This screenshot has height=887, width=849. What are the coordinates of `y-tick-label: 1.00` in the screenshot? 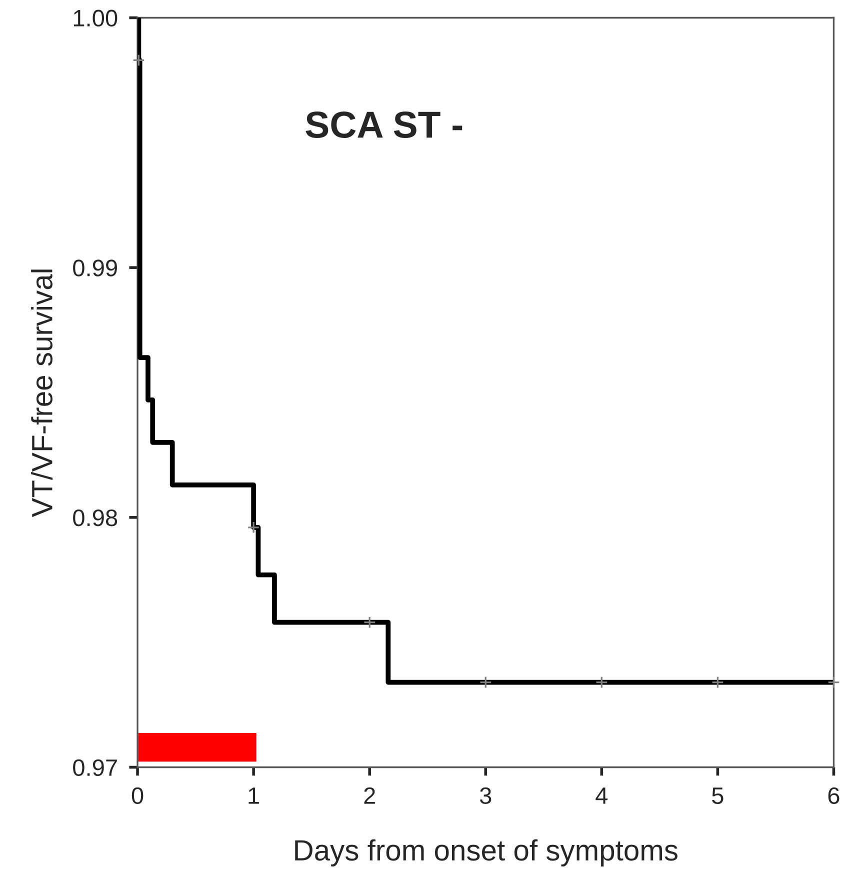 It's located at (96, 18).